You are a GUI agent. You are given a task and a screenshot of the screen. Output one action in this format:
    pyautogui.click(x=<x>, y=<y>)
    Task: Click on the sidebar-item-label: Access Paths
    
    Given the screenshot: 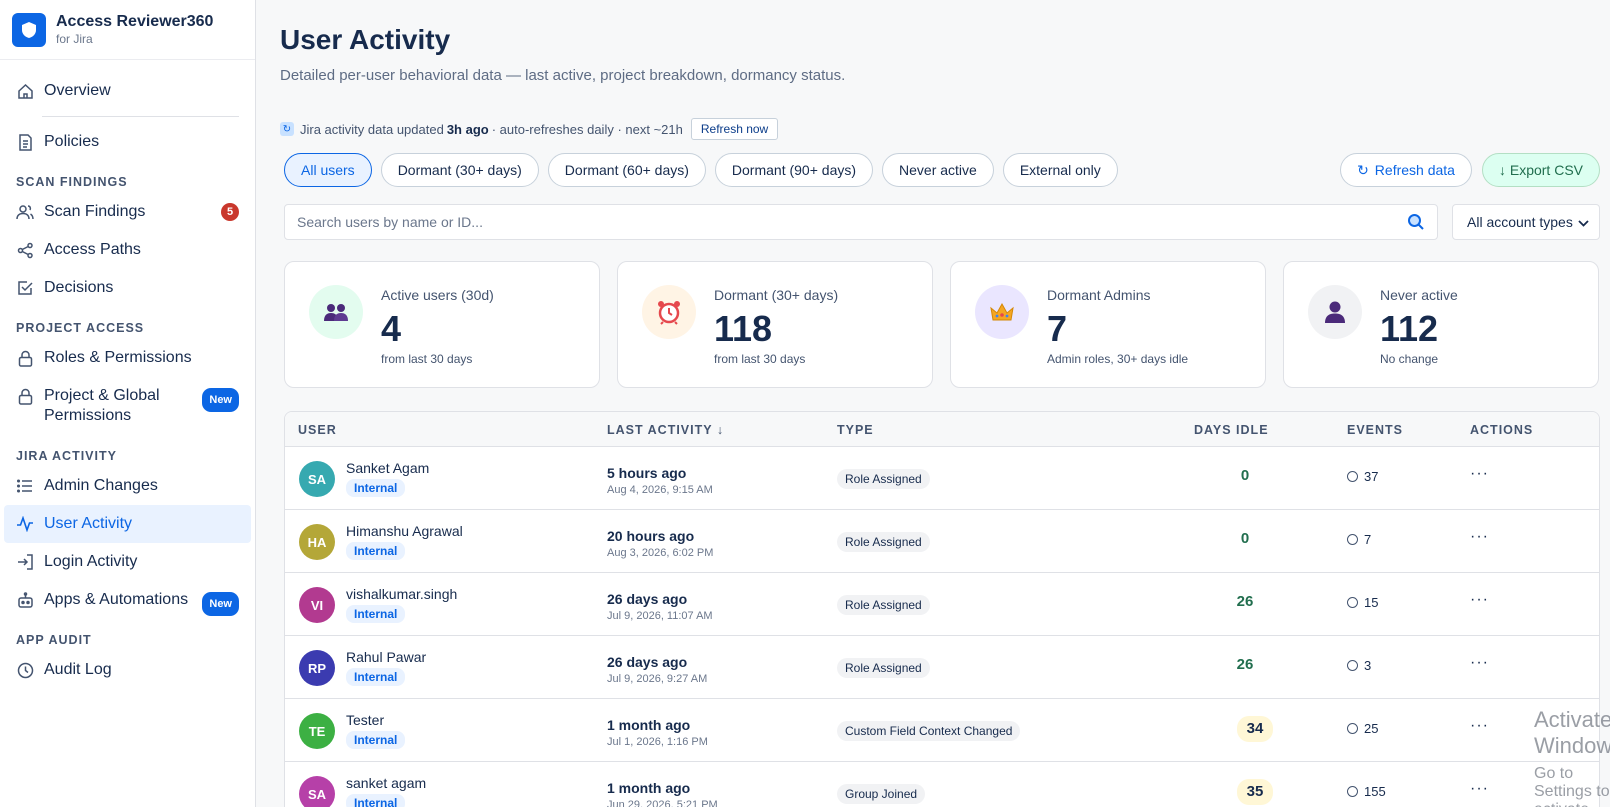 What is the action you would take?
    pyautogui.click(x=92, y=249)
    